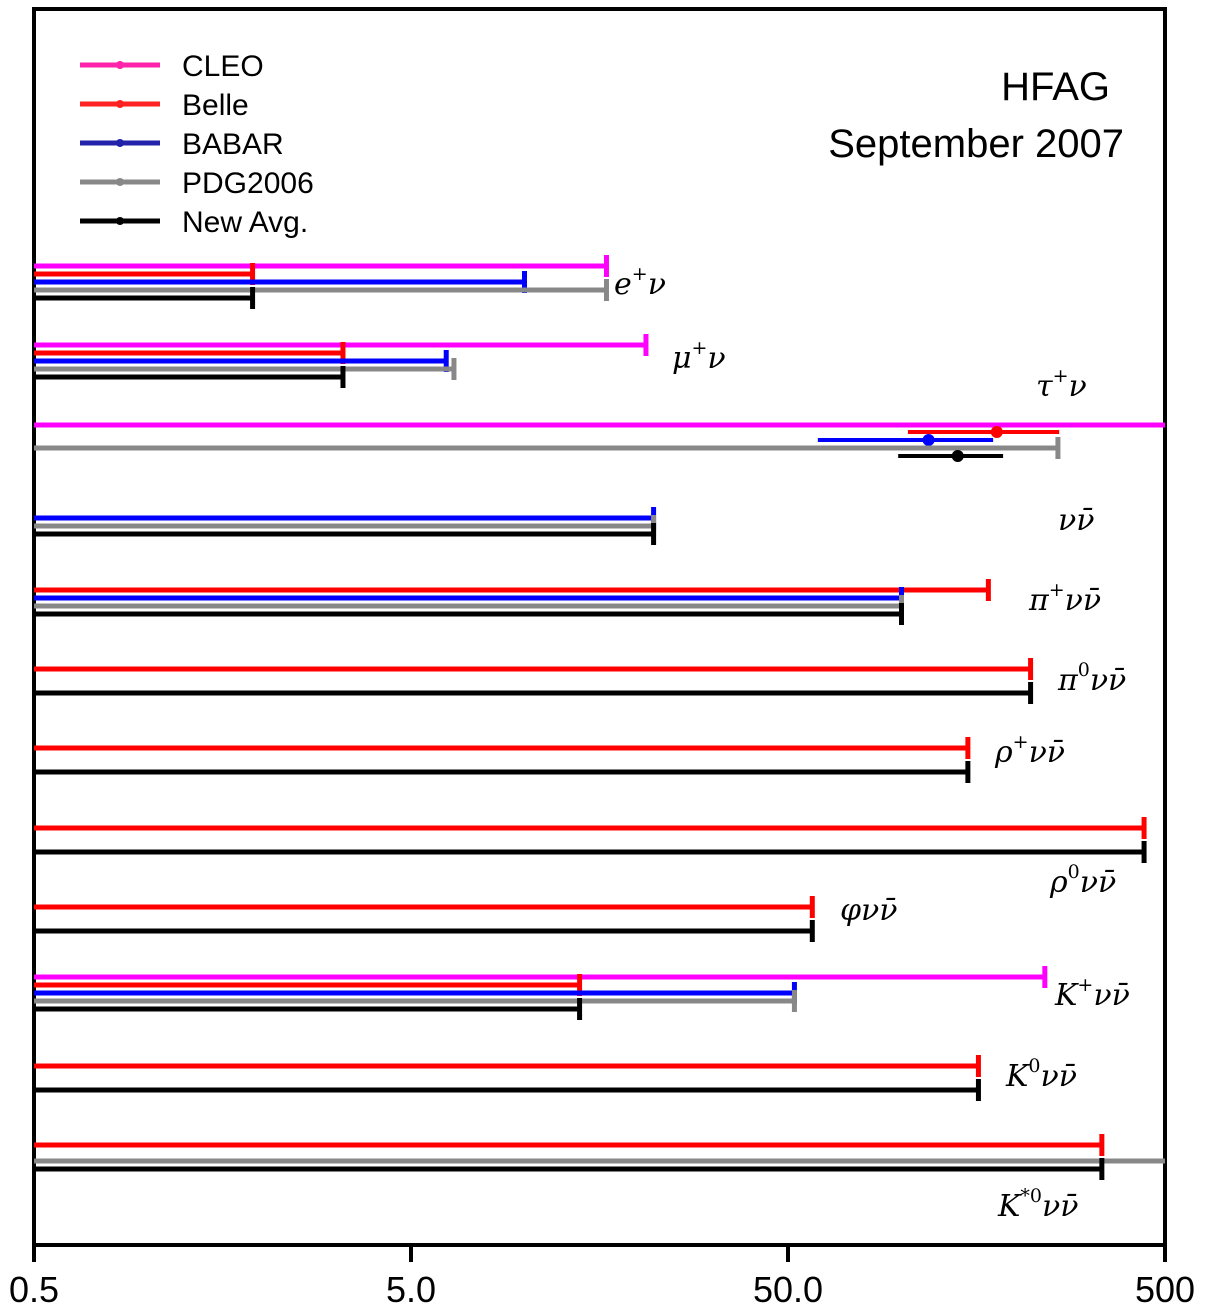 This screenshot has width=1214, height=1310. I want to click on legend-item: Belle, so click(164, 105).